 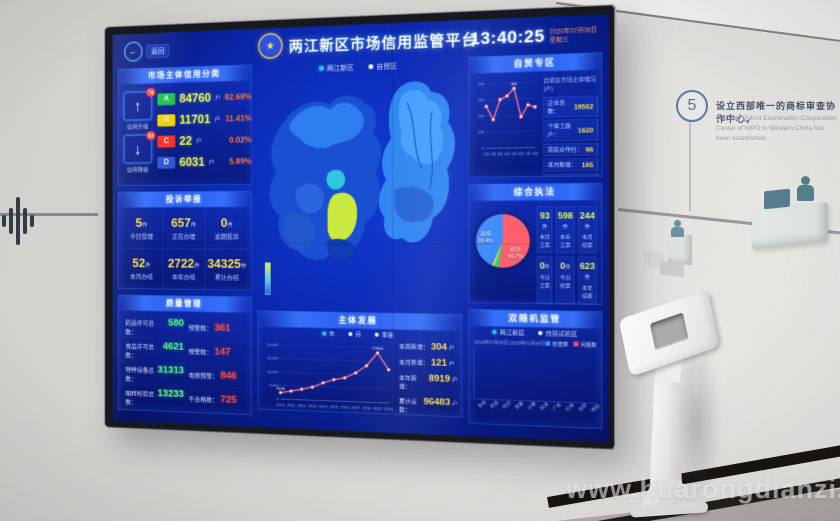 I want to click on tab-label: 自贸区, so click(x=386, y=66).